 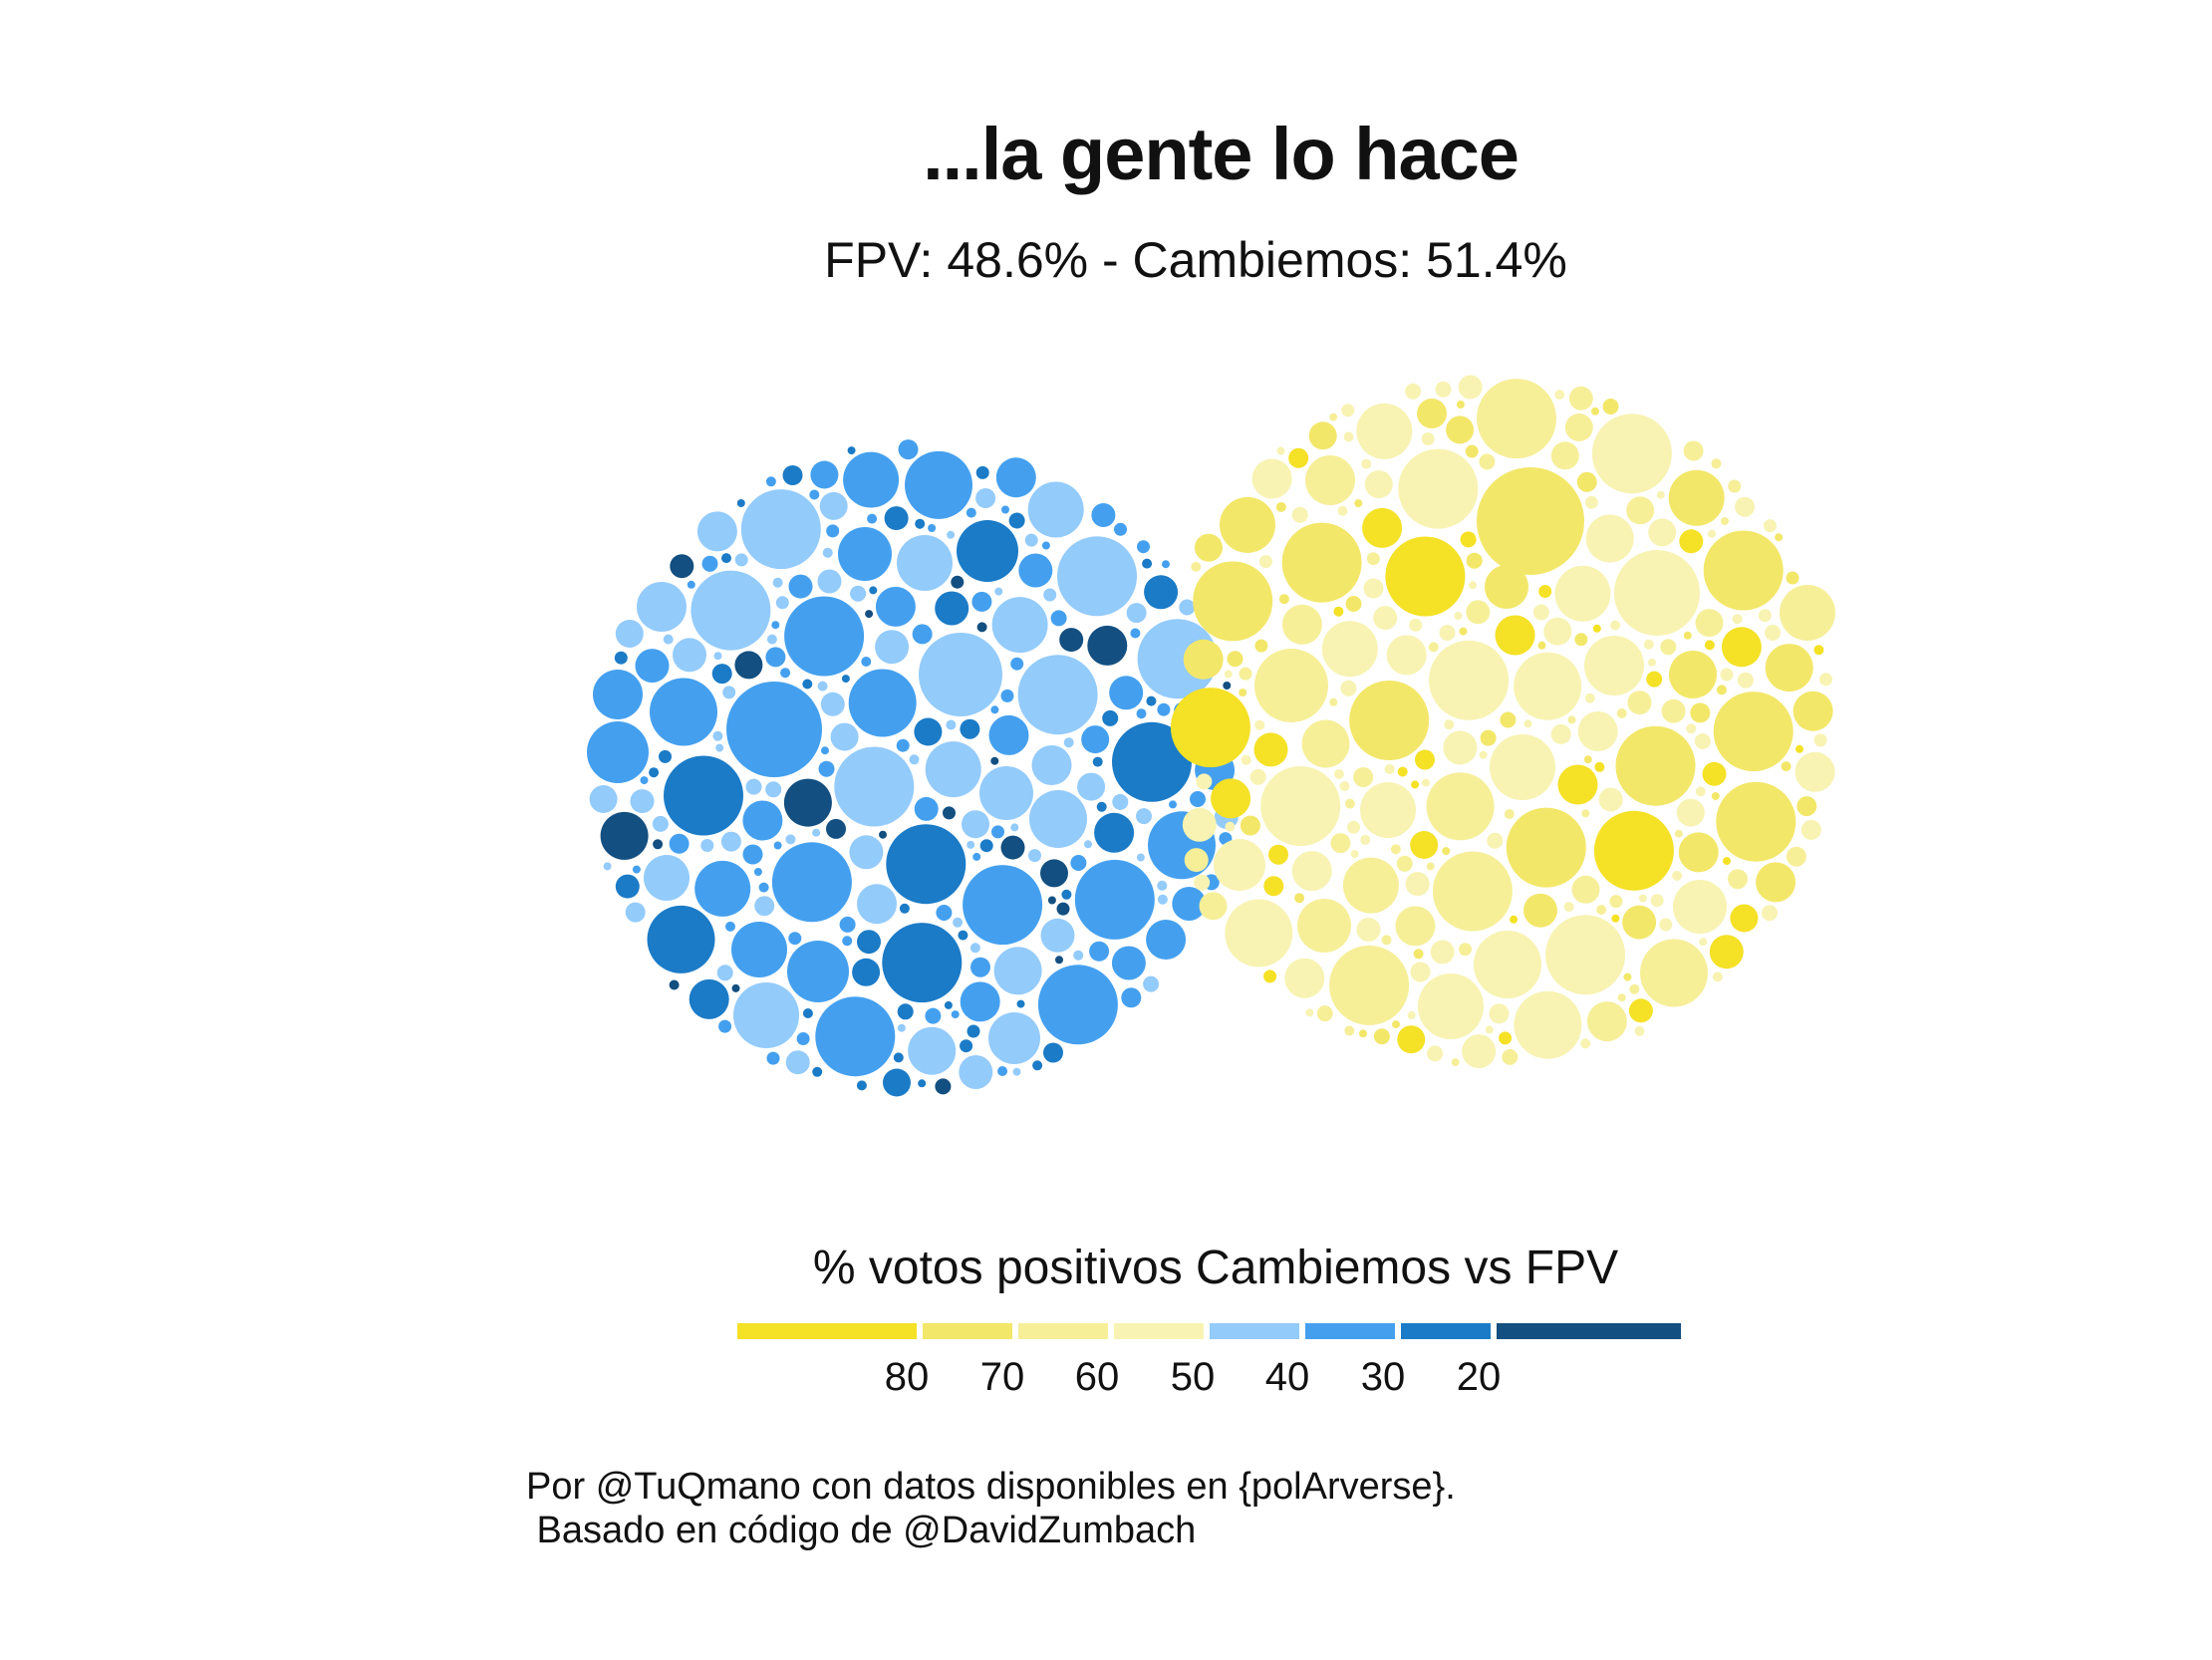 I want to click on legend-color-bar, so click(x=1212, y=1331).